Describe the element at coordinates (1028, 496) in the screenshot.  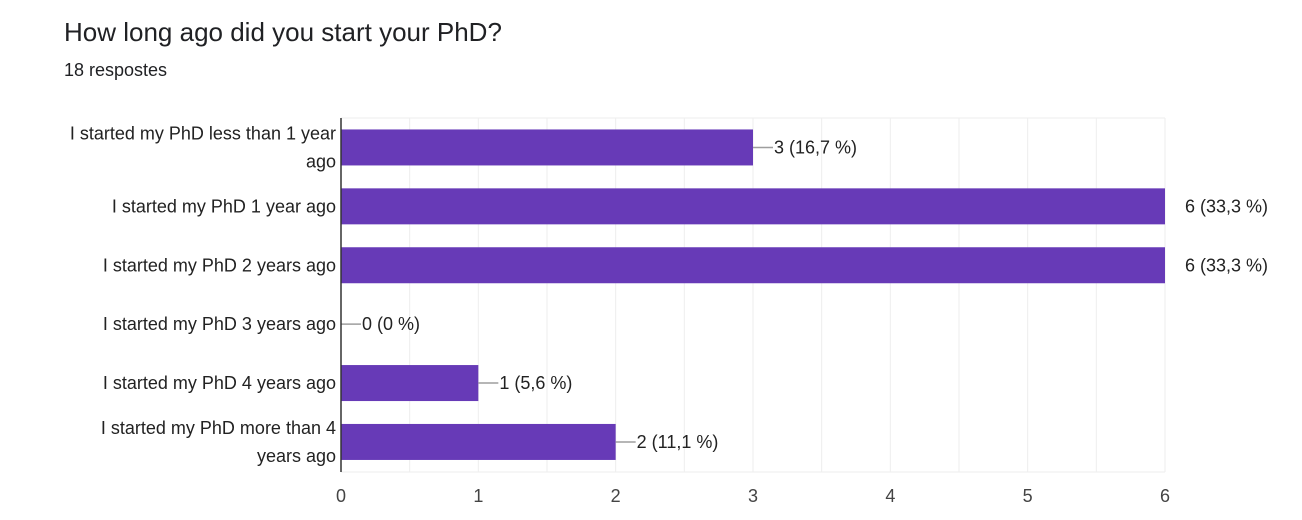
I see `x-tick-label: 5` at that location.